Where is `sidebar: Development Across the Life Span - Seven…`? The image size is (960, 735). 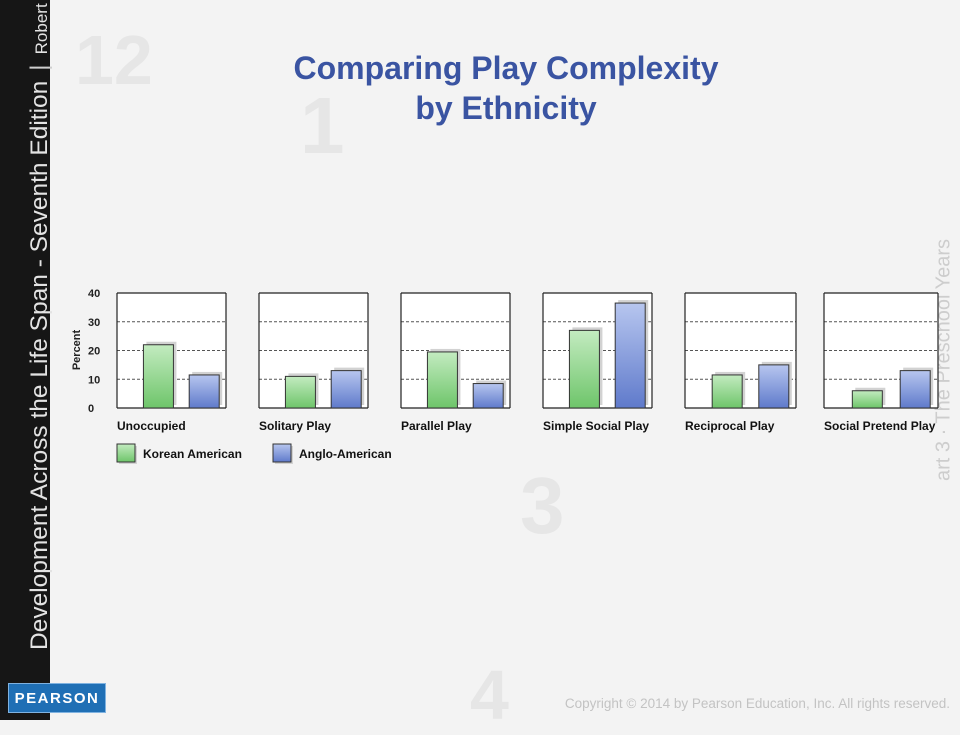 sidebar: Development Across the Life Span - Seven… is located at coordinates (26, 360).